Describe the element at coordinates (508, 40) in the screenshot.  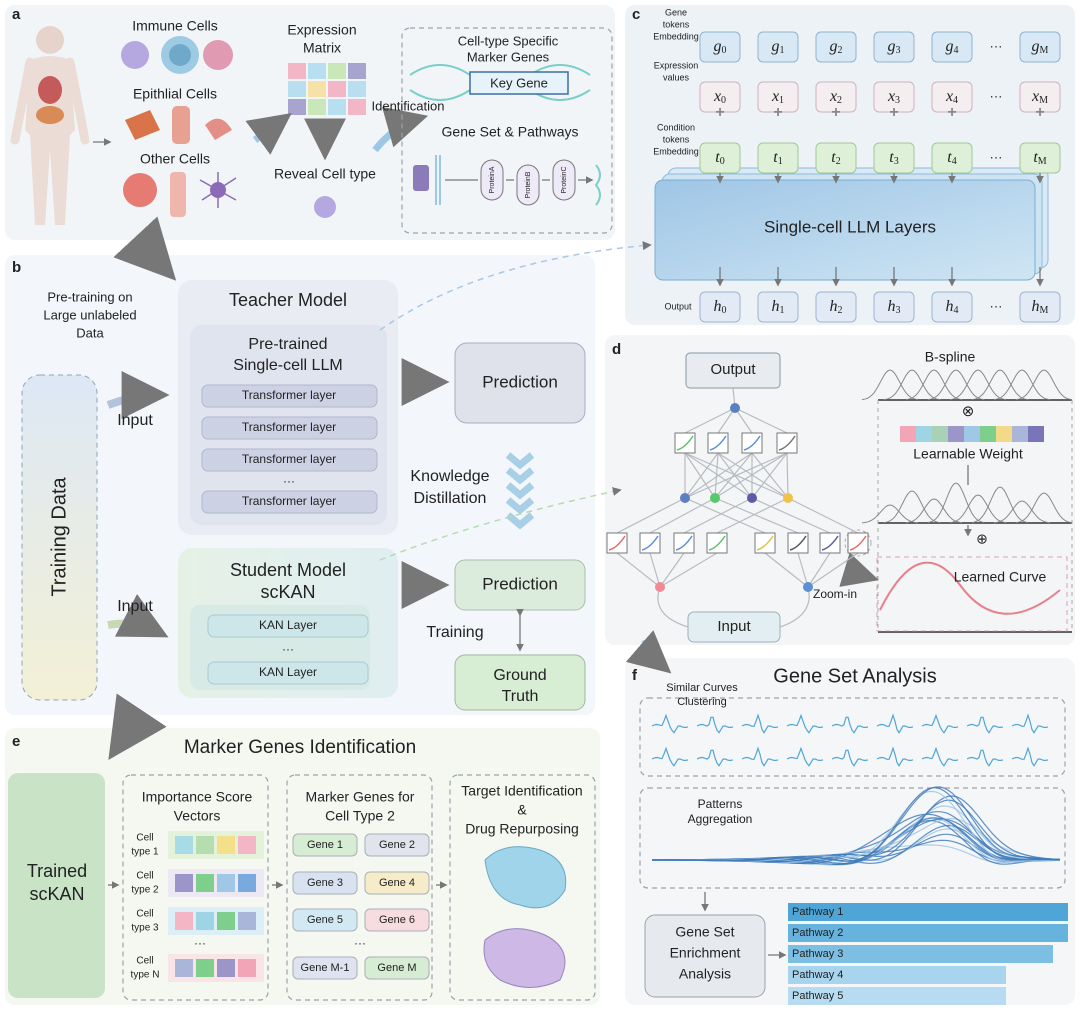
I see `label: Cell-type Specific` at that location.